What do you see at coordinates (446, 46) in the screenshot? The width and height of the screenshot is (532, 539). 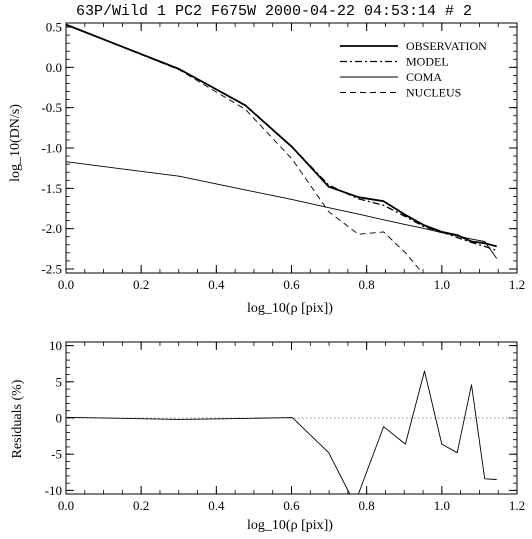 I see `legend-label-observation: OBSERVATION` at bounding box center [446, 46].